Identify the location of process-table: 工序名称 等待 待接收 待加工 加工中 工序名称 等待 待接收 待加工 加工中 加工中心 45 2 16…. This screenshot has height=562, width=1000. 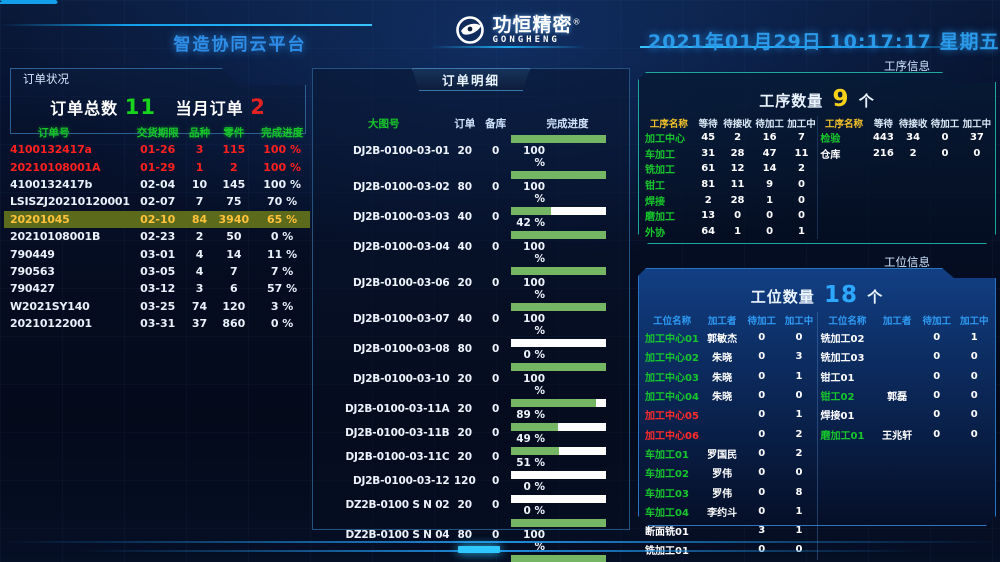
(818, 178).